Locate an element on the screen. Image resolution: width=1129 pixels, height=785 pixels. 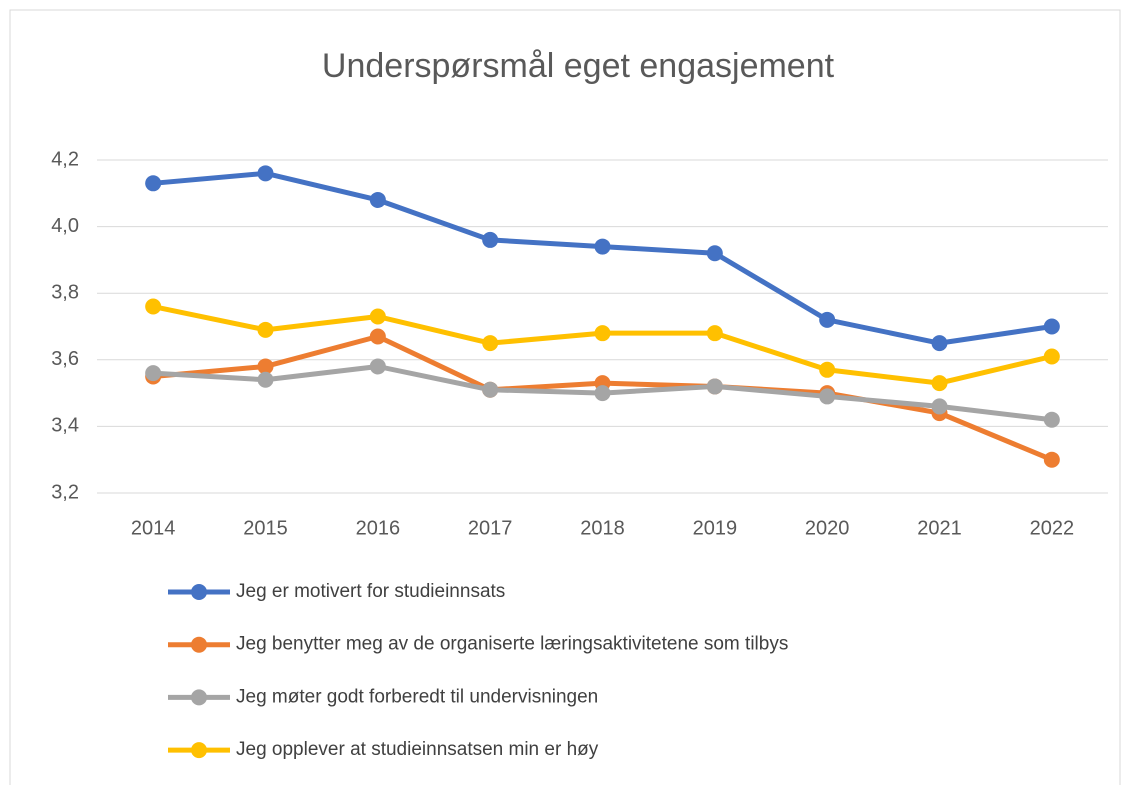
legend-label: Jeg er motivert for studieinnsats is located at coordinates (370, 591).